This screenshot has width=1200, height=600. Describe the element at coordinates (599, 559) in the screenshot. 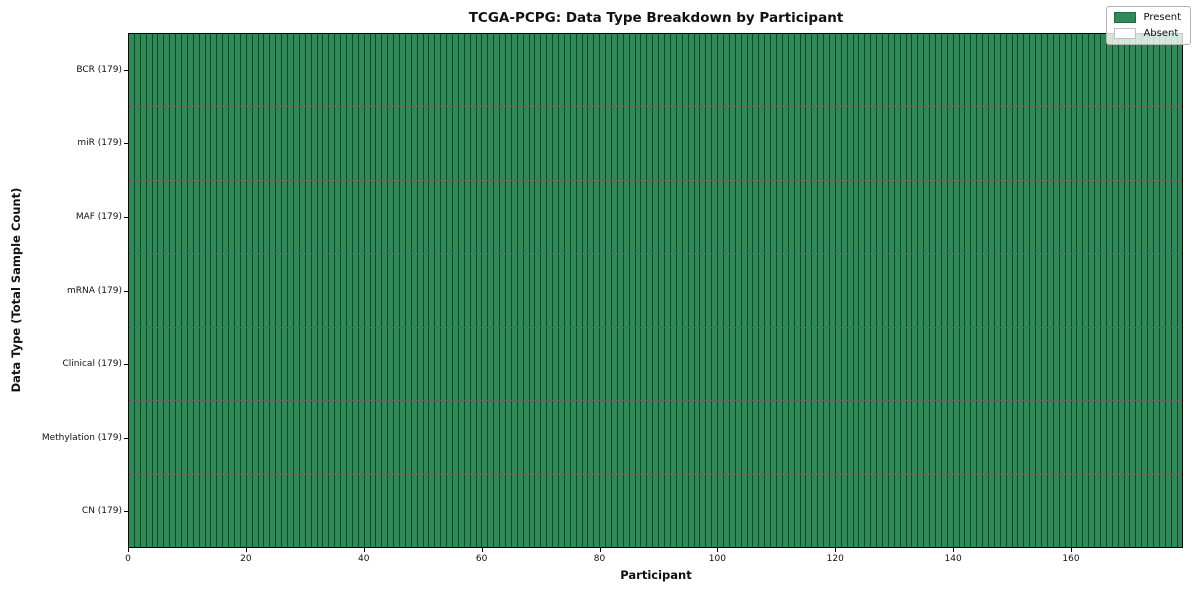

I see `x-tick-label: 80` at that location.